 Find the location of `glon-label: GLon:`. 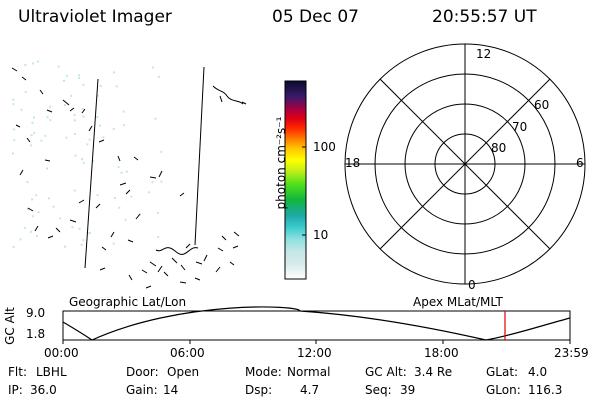

glon-label: GLon: is located at coordinates (503, 390).